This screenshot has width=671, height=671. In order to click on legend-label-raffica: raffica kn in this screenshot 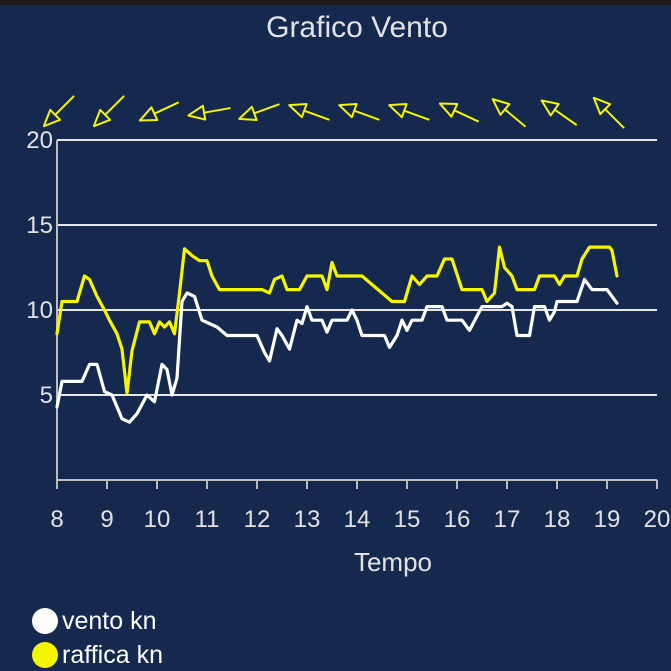, I will do `click(112, 654)`.